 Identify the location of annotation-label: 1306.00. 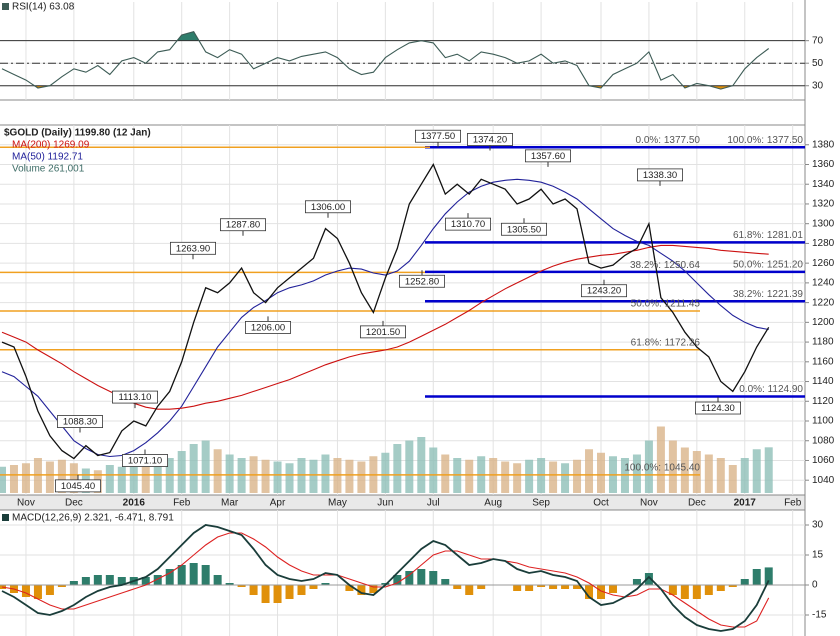
(328, 207).